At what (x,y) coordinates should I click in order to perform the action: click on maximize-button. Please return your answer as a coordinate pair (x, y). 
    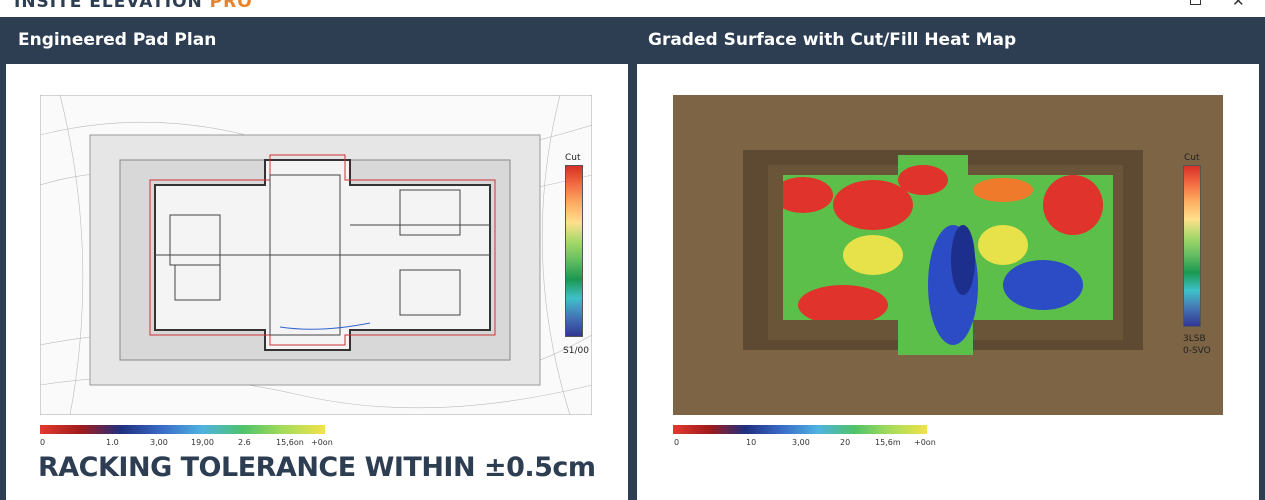
    Looking at the image, I should click on (1195, 2).